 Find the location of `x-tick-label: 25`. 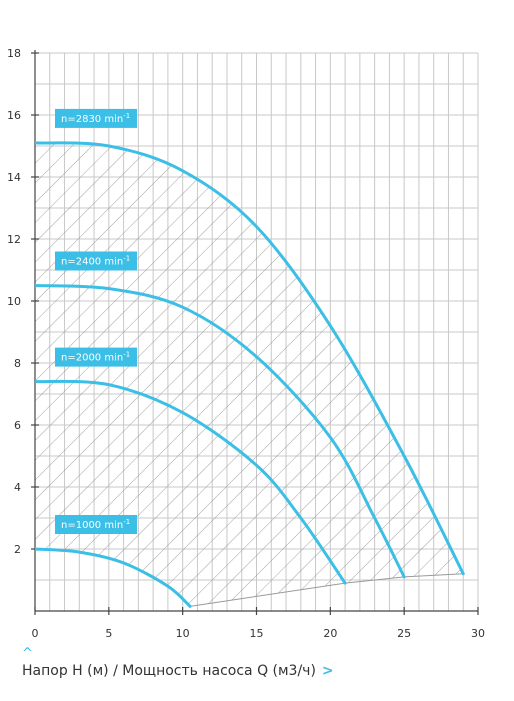

x-tick-label: 25 is located at coordinates (404, 633).